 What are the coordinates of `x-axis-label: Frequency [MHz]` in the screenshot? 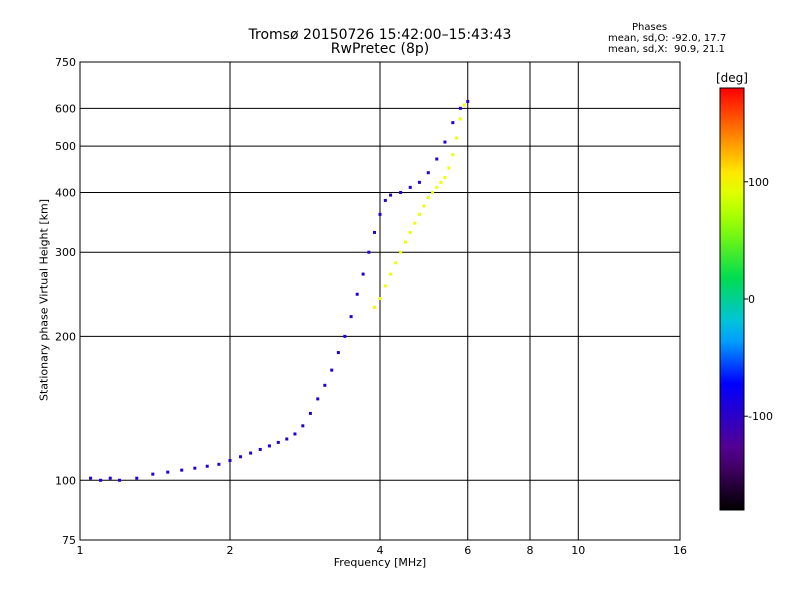 It's located at (380, 562).